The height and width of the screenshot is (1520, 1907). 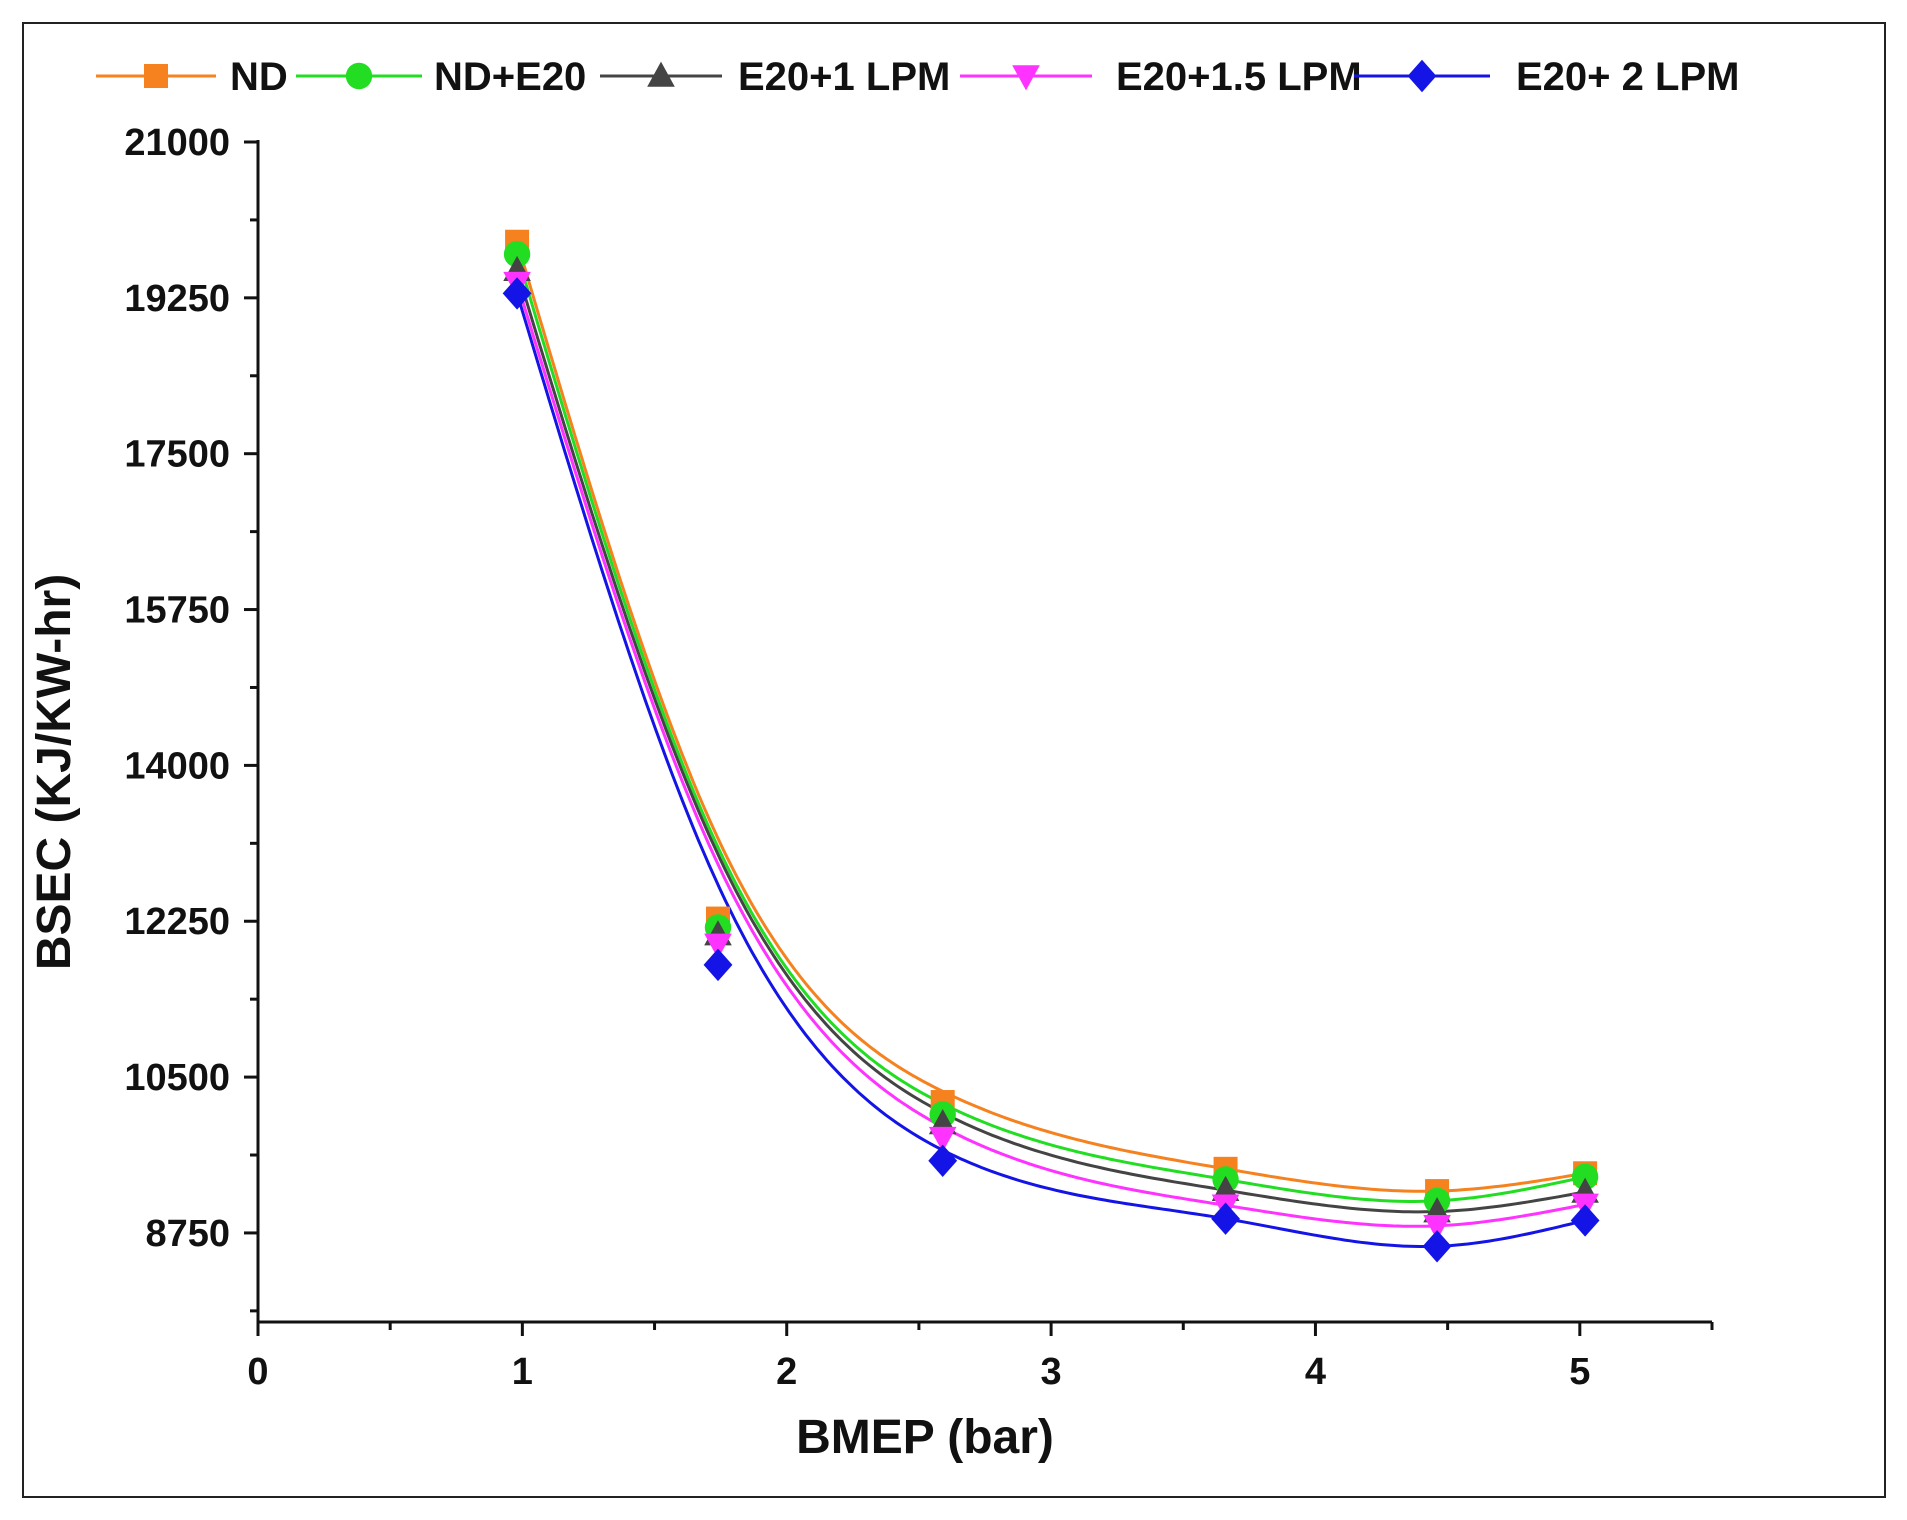 I want to click on y-tick-label: 10500, so click(x=177, y=1078).